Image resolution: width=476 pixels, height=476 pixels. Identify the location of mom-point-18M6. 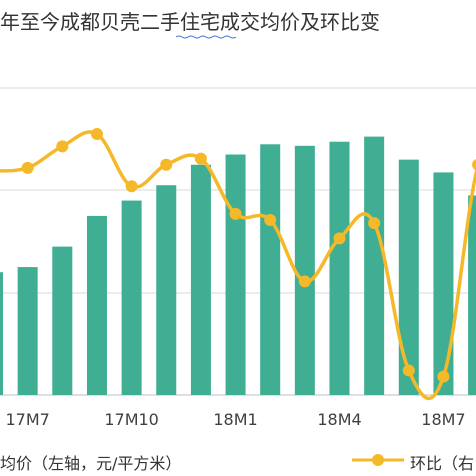
(408, 370).